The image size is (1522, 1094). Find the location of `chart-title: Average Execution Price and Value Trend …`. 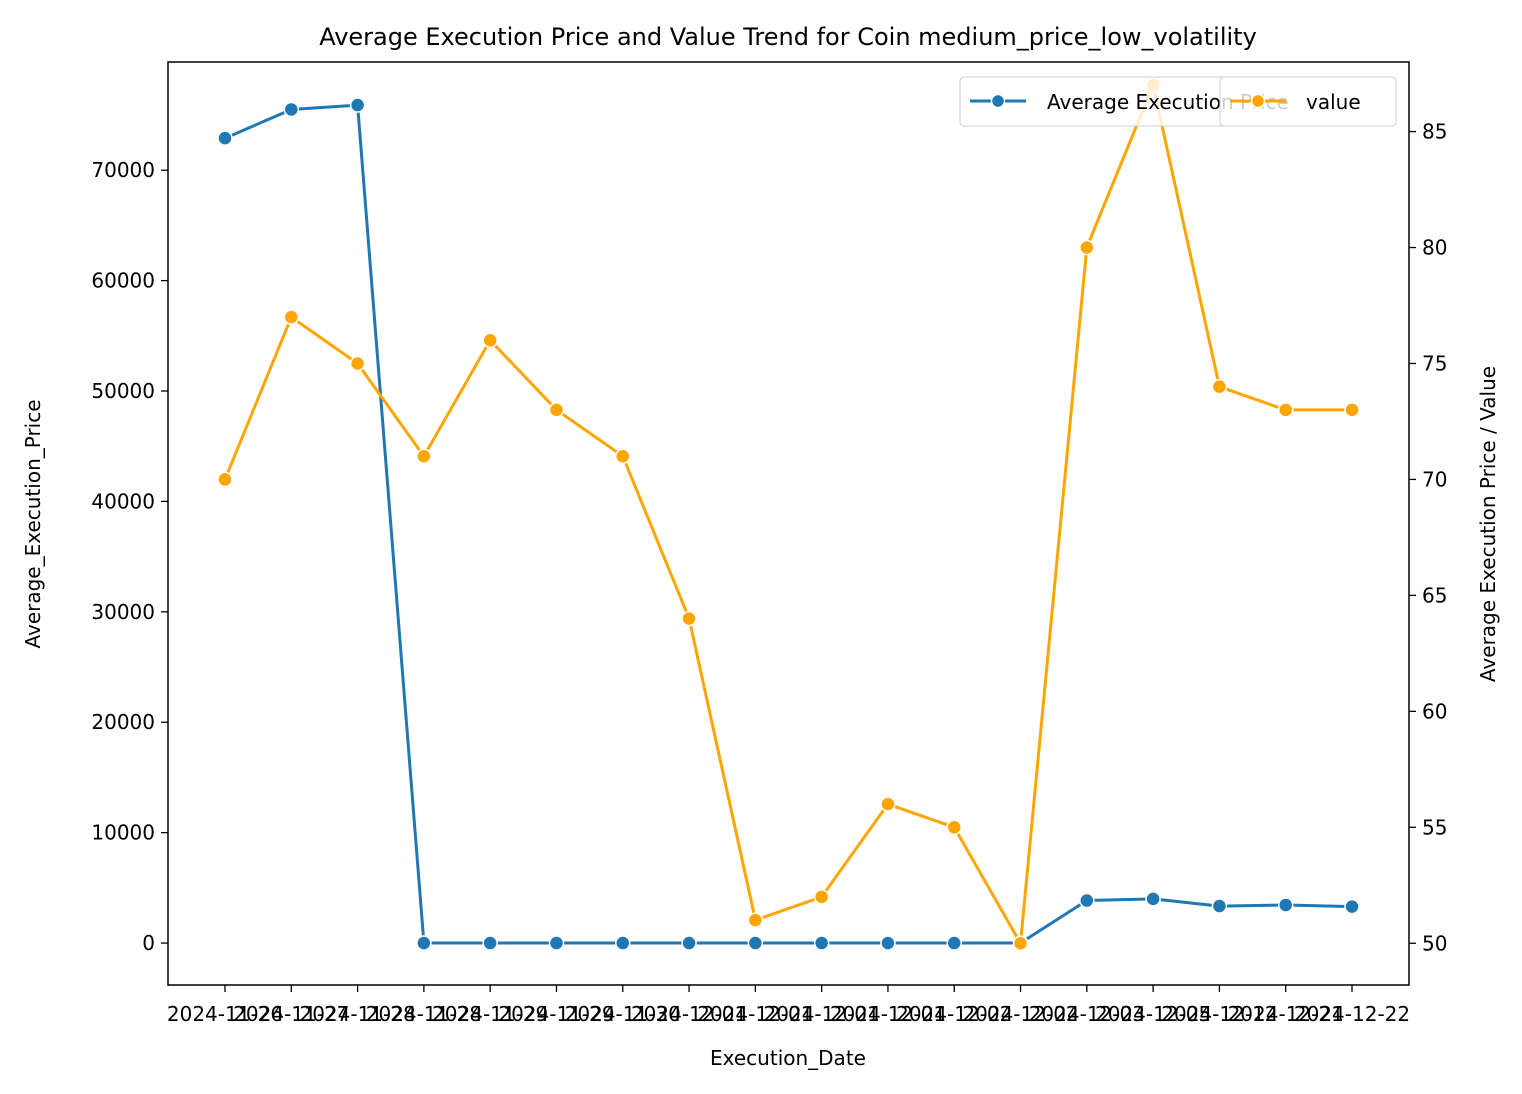

chart-title: Average Execution Price and Value Trend … is located at coordinates (788, 37).